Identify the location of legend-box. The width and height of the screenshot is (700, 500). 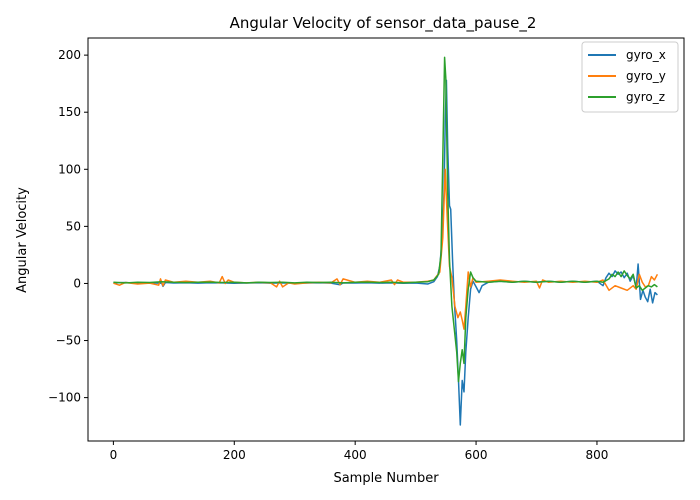
(630, 77).